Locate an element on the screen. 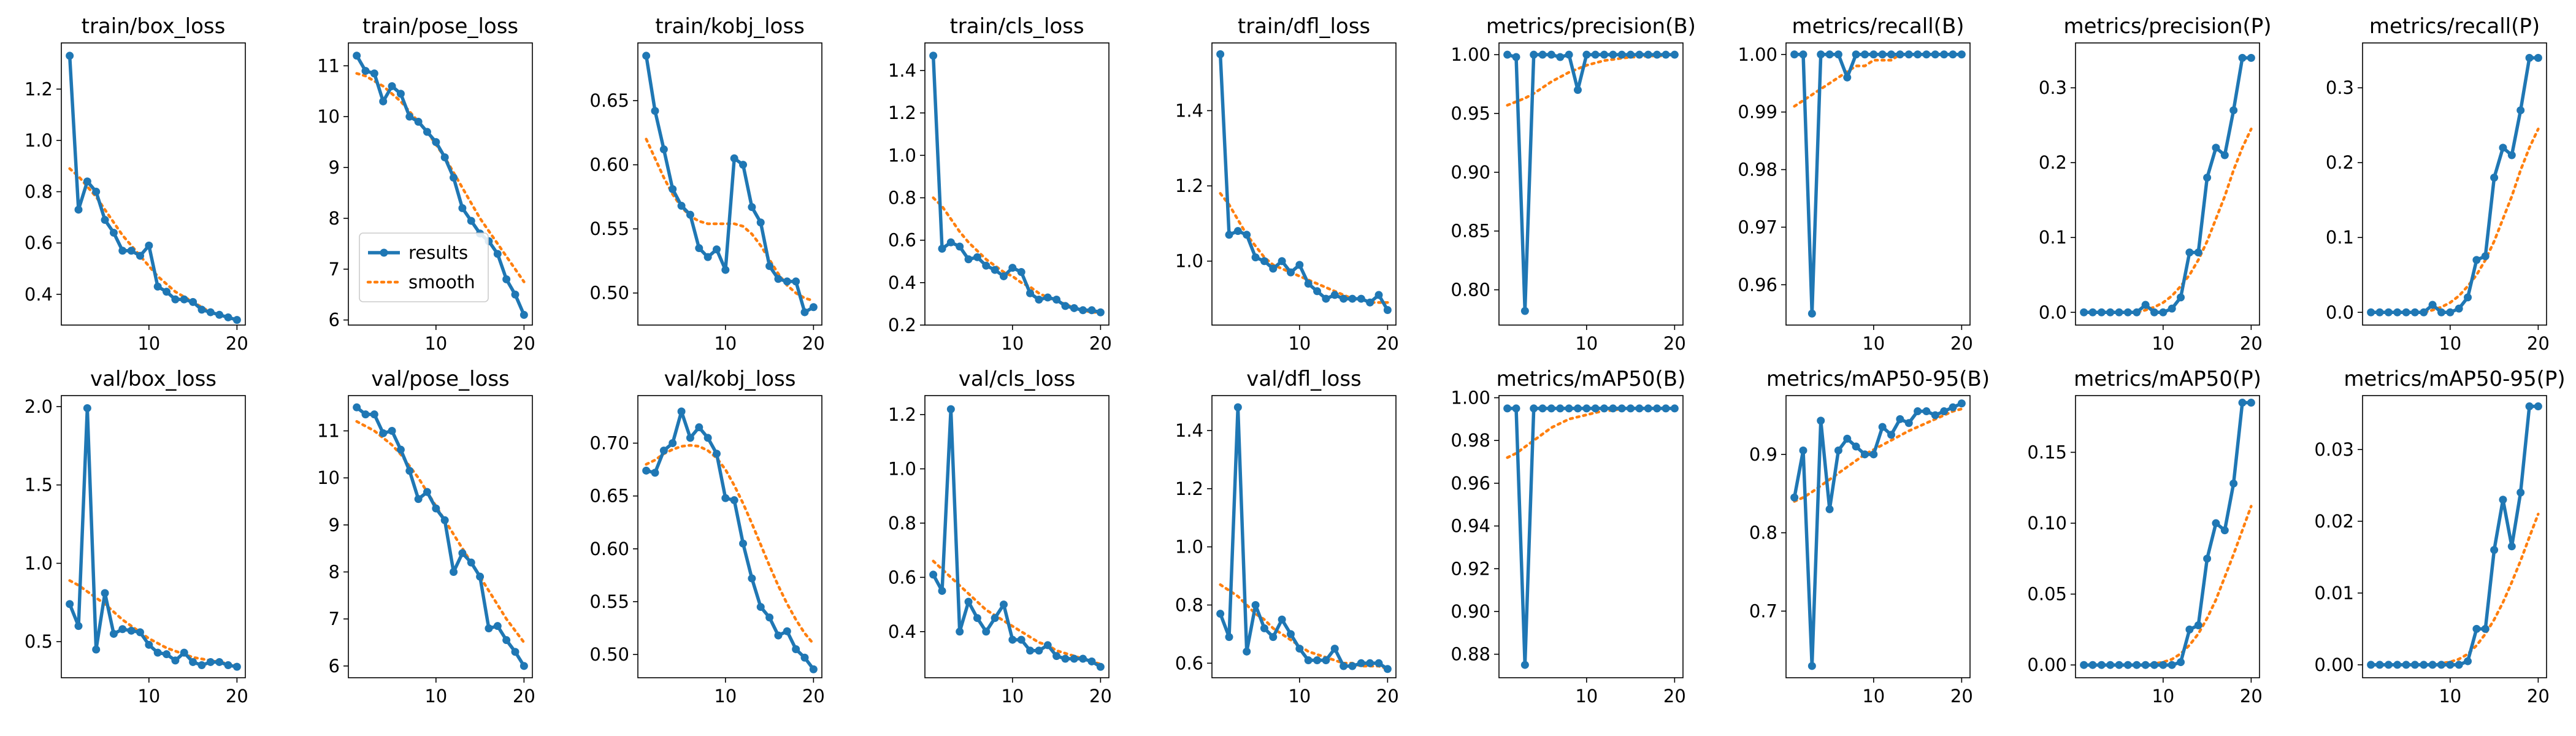  y-tick-label: 11 is located at coordinates (328, 65).